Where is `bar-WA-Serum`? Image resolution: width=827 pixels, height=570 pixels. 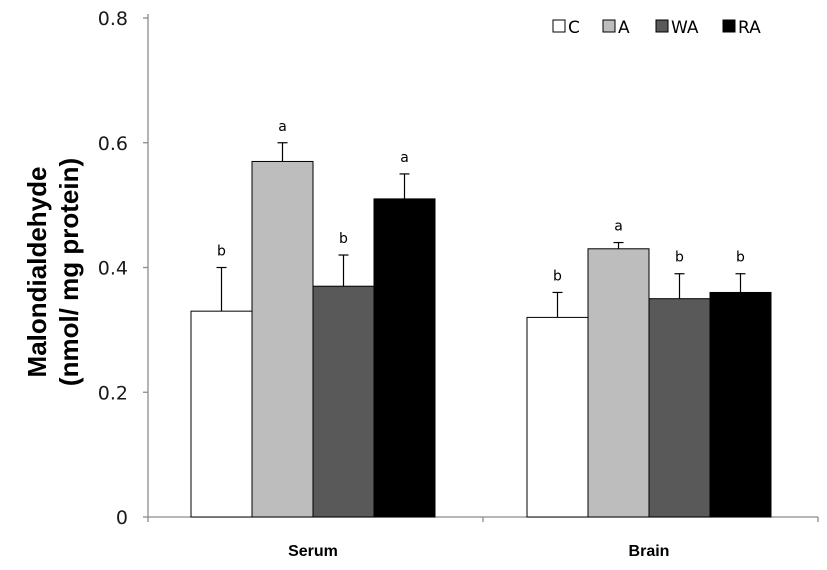
bar-WA-Serum is located at coordinates (343, 401).